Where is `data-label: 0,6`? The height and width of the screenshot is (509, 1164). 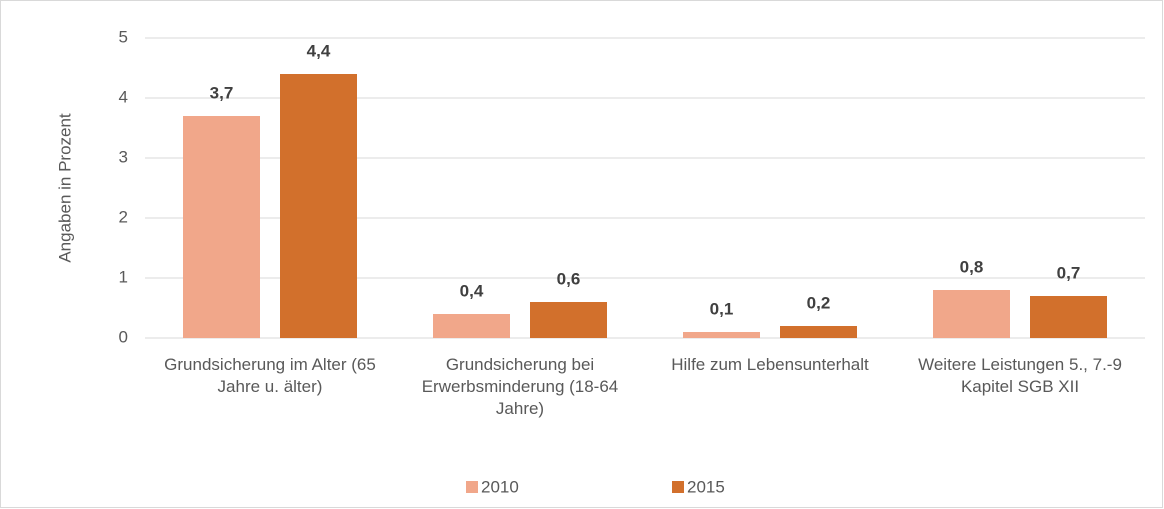 data-label: 0,6 is located at coordinates (569, 278).